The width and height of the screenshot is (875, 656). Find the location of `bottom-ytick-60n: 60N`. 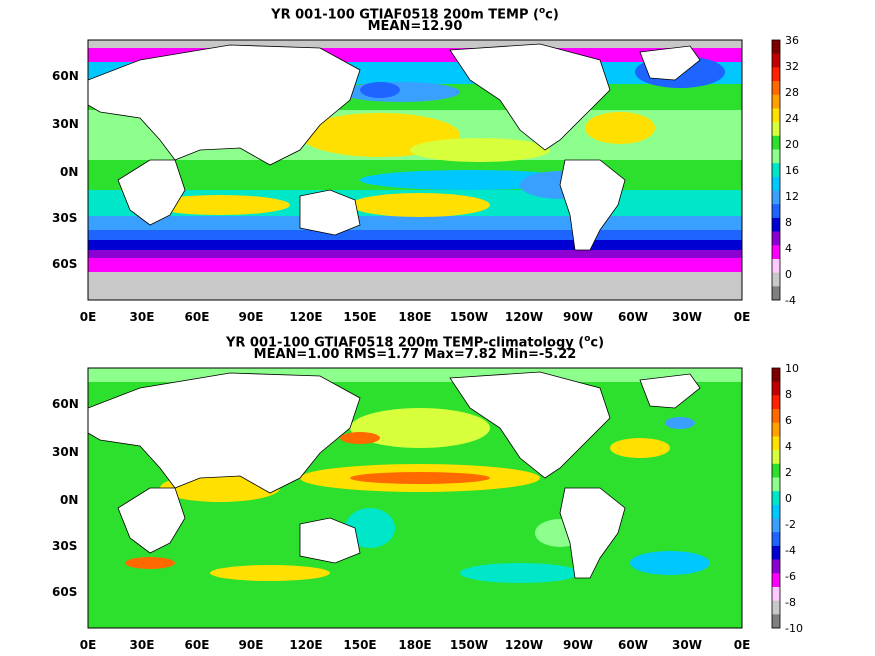

bottom-ytick-60n: 60N is located at coordinates (65, 404).